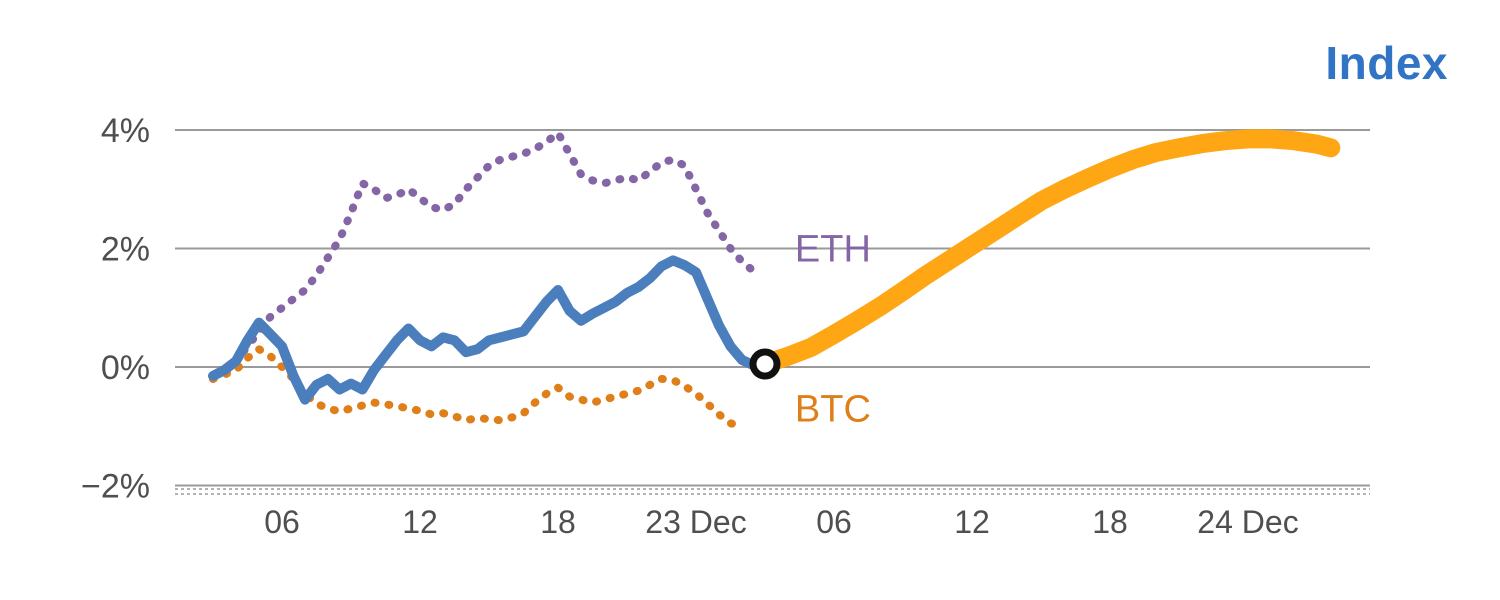  What do you see at coordinates (1247, 522) in the screenshot?
I see `x-tick-label: 24 Dec` at bounding box center [1247, 522].